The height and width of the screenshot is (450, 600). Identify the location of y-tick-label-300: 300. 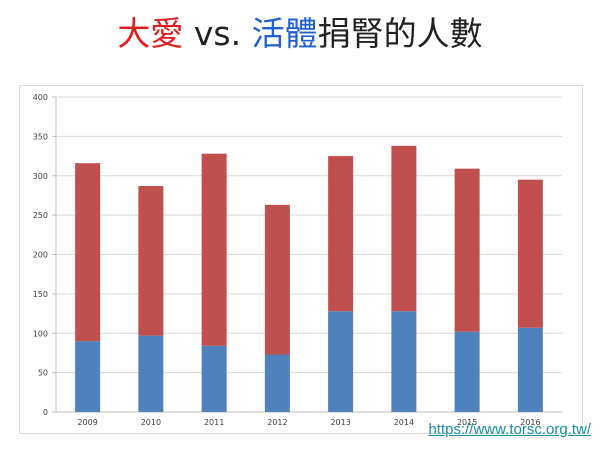
(40, 176).